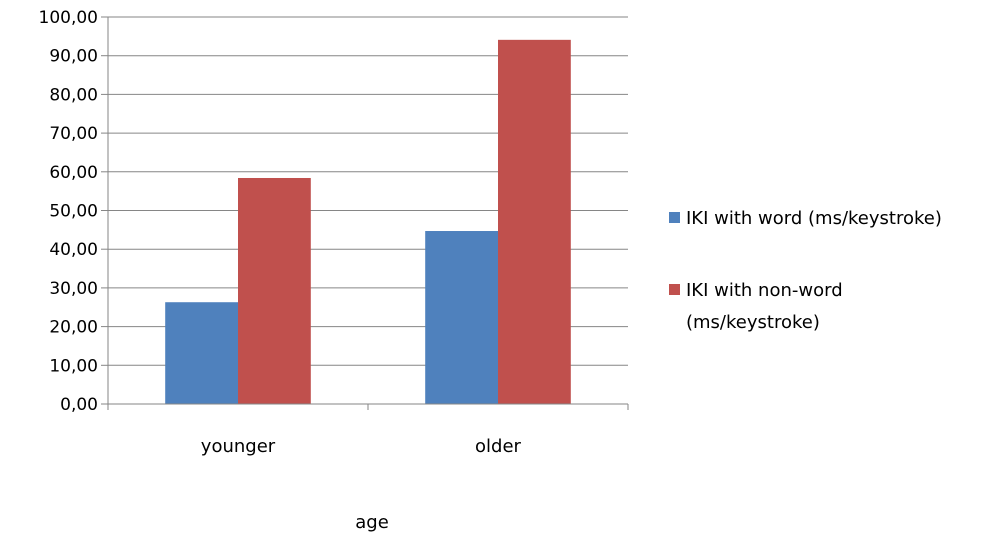  I want to click on x-axis-title: age, so click(372, 522).